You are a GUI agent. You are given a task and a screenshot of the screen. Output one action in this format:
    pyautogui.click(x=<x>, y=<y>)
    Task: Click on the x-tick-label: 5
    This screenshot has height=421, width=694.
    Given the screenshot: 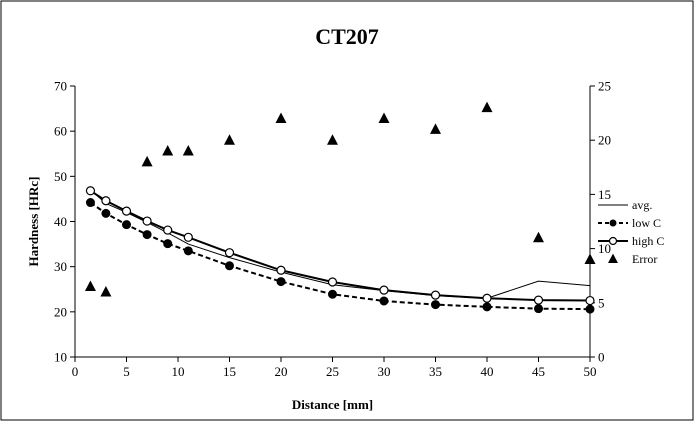 What is the action you would take?
    pyautogui.click(x=126, y=371)
    